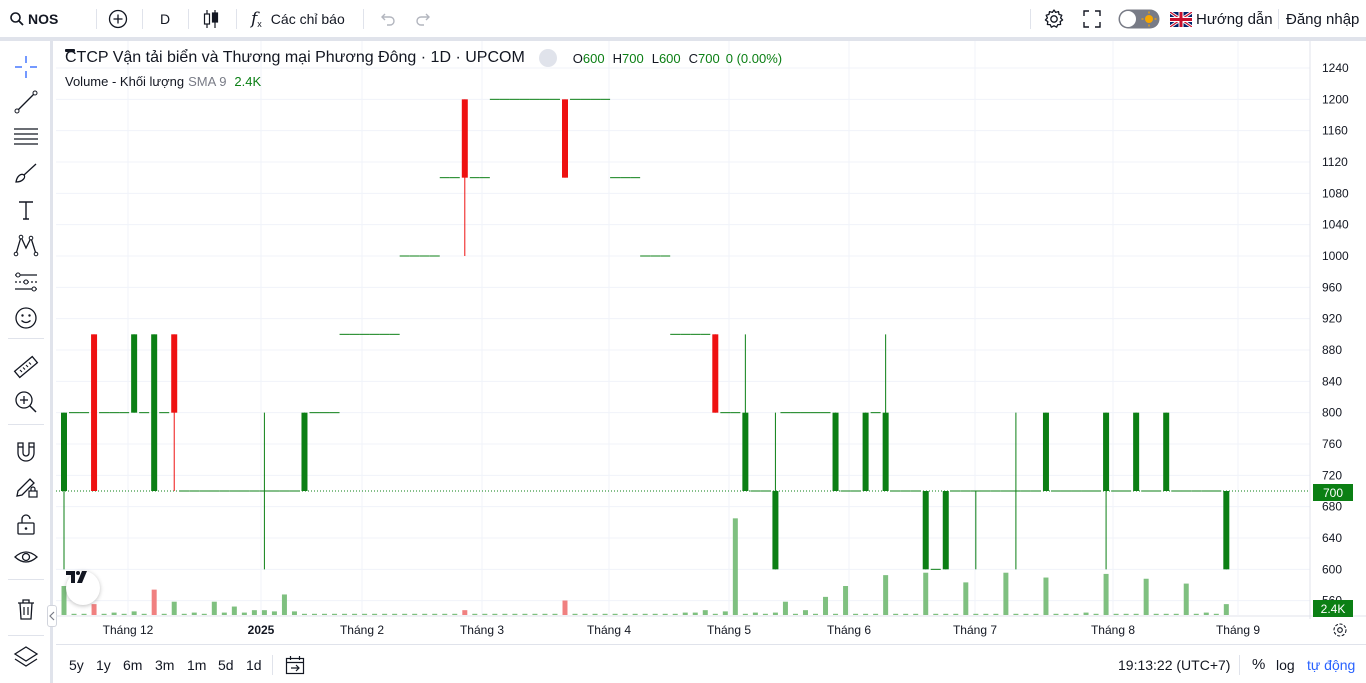 Image resolution: width=1366 pixels, height=683 pixels. What do you see at coordinates (1258, 664) in the screenshot?
I see `percent-toggle: %` at bounding box center [1258, 664].